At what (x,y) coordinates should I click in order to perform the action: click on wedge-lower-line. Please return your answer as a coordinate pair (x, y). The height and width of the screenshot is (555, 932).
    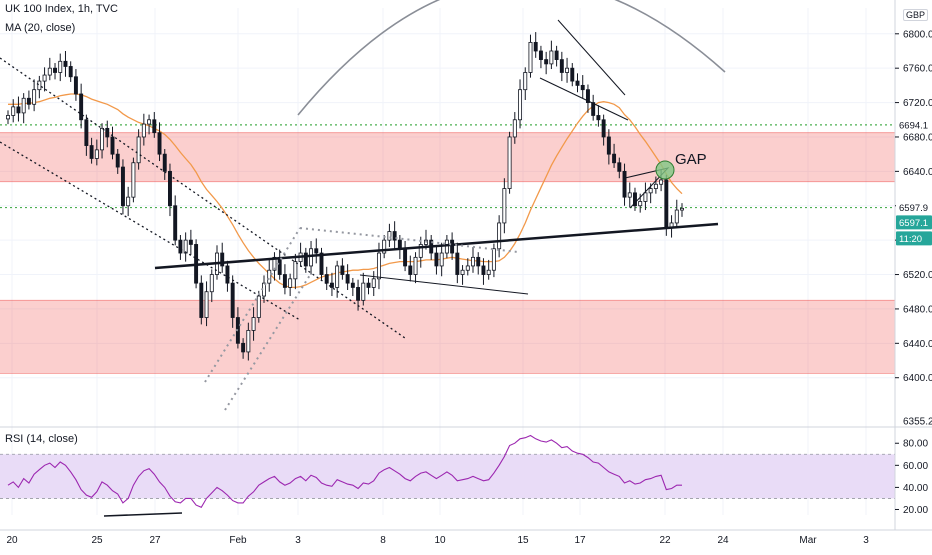
    Looking at the image, I should click on (584, 99).